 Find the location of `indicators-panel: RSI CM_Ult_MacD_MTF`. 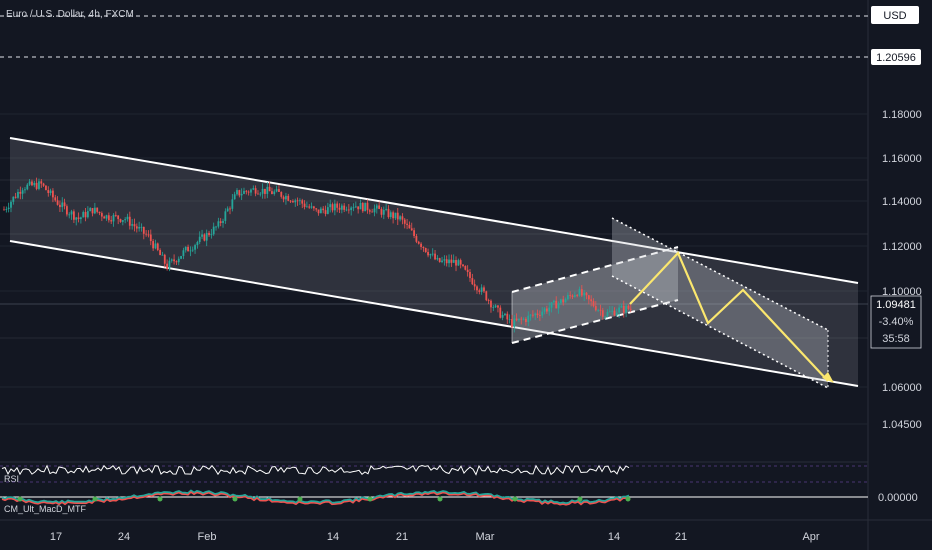

indicators-panel: RSI CM_Ult_MacD_MTF is located at coordinates (434, 489).